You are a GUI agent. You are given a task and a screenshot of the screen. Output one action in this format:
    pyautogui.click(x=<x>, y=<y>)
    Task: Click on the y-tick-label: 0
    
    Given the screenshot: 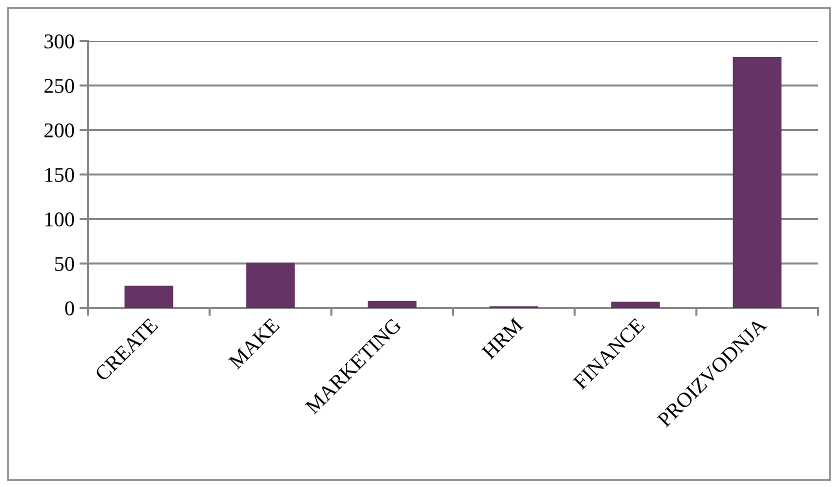 What is the action you would take?
    pyautogui.click(x=69, y=308)
    